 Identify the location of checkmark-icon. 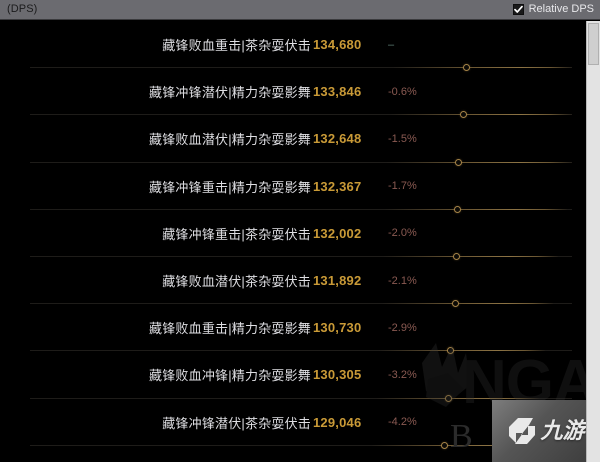
(518, 9).